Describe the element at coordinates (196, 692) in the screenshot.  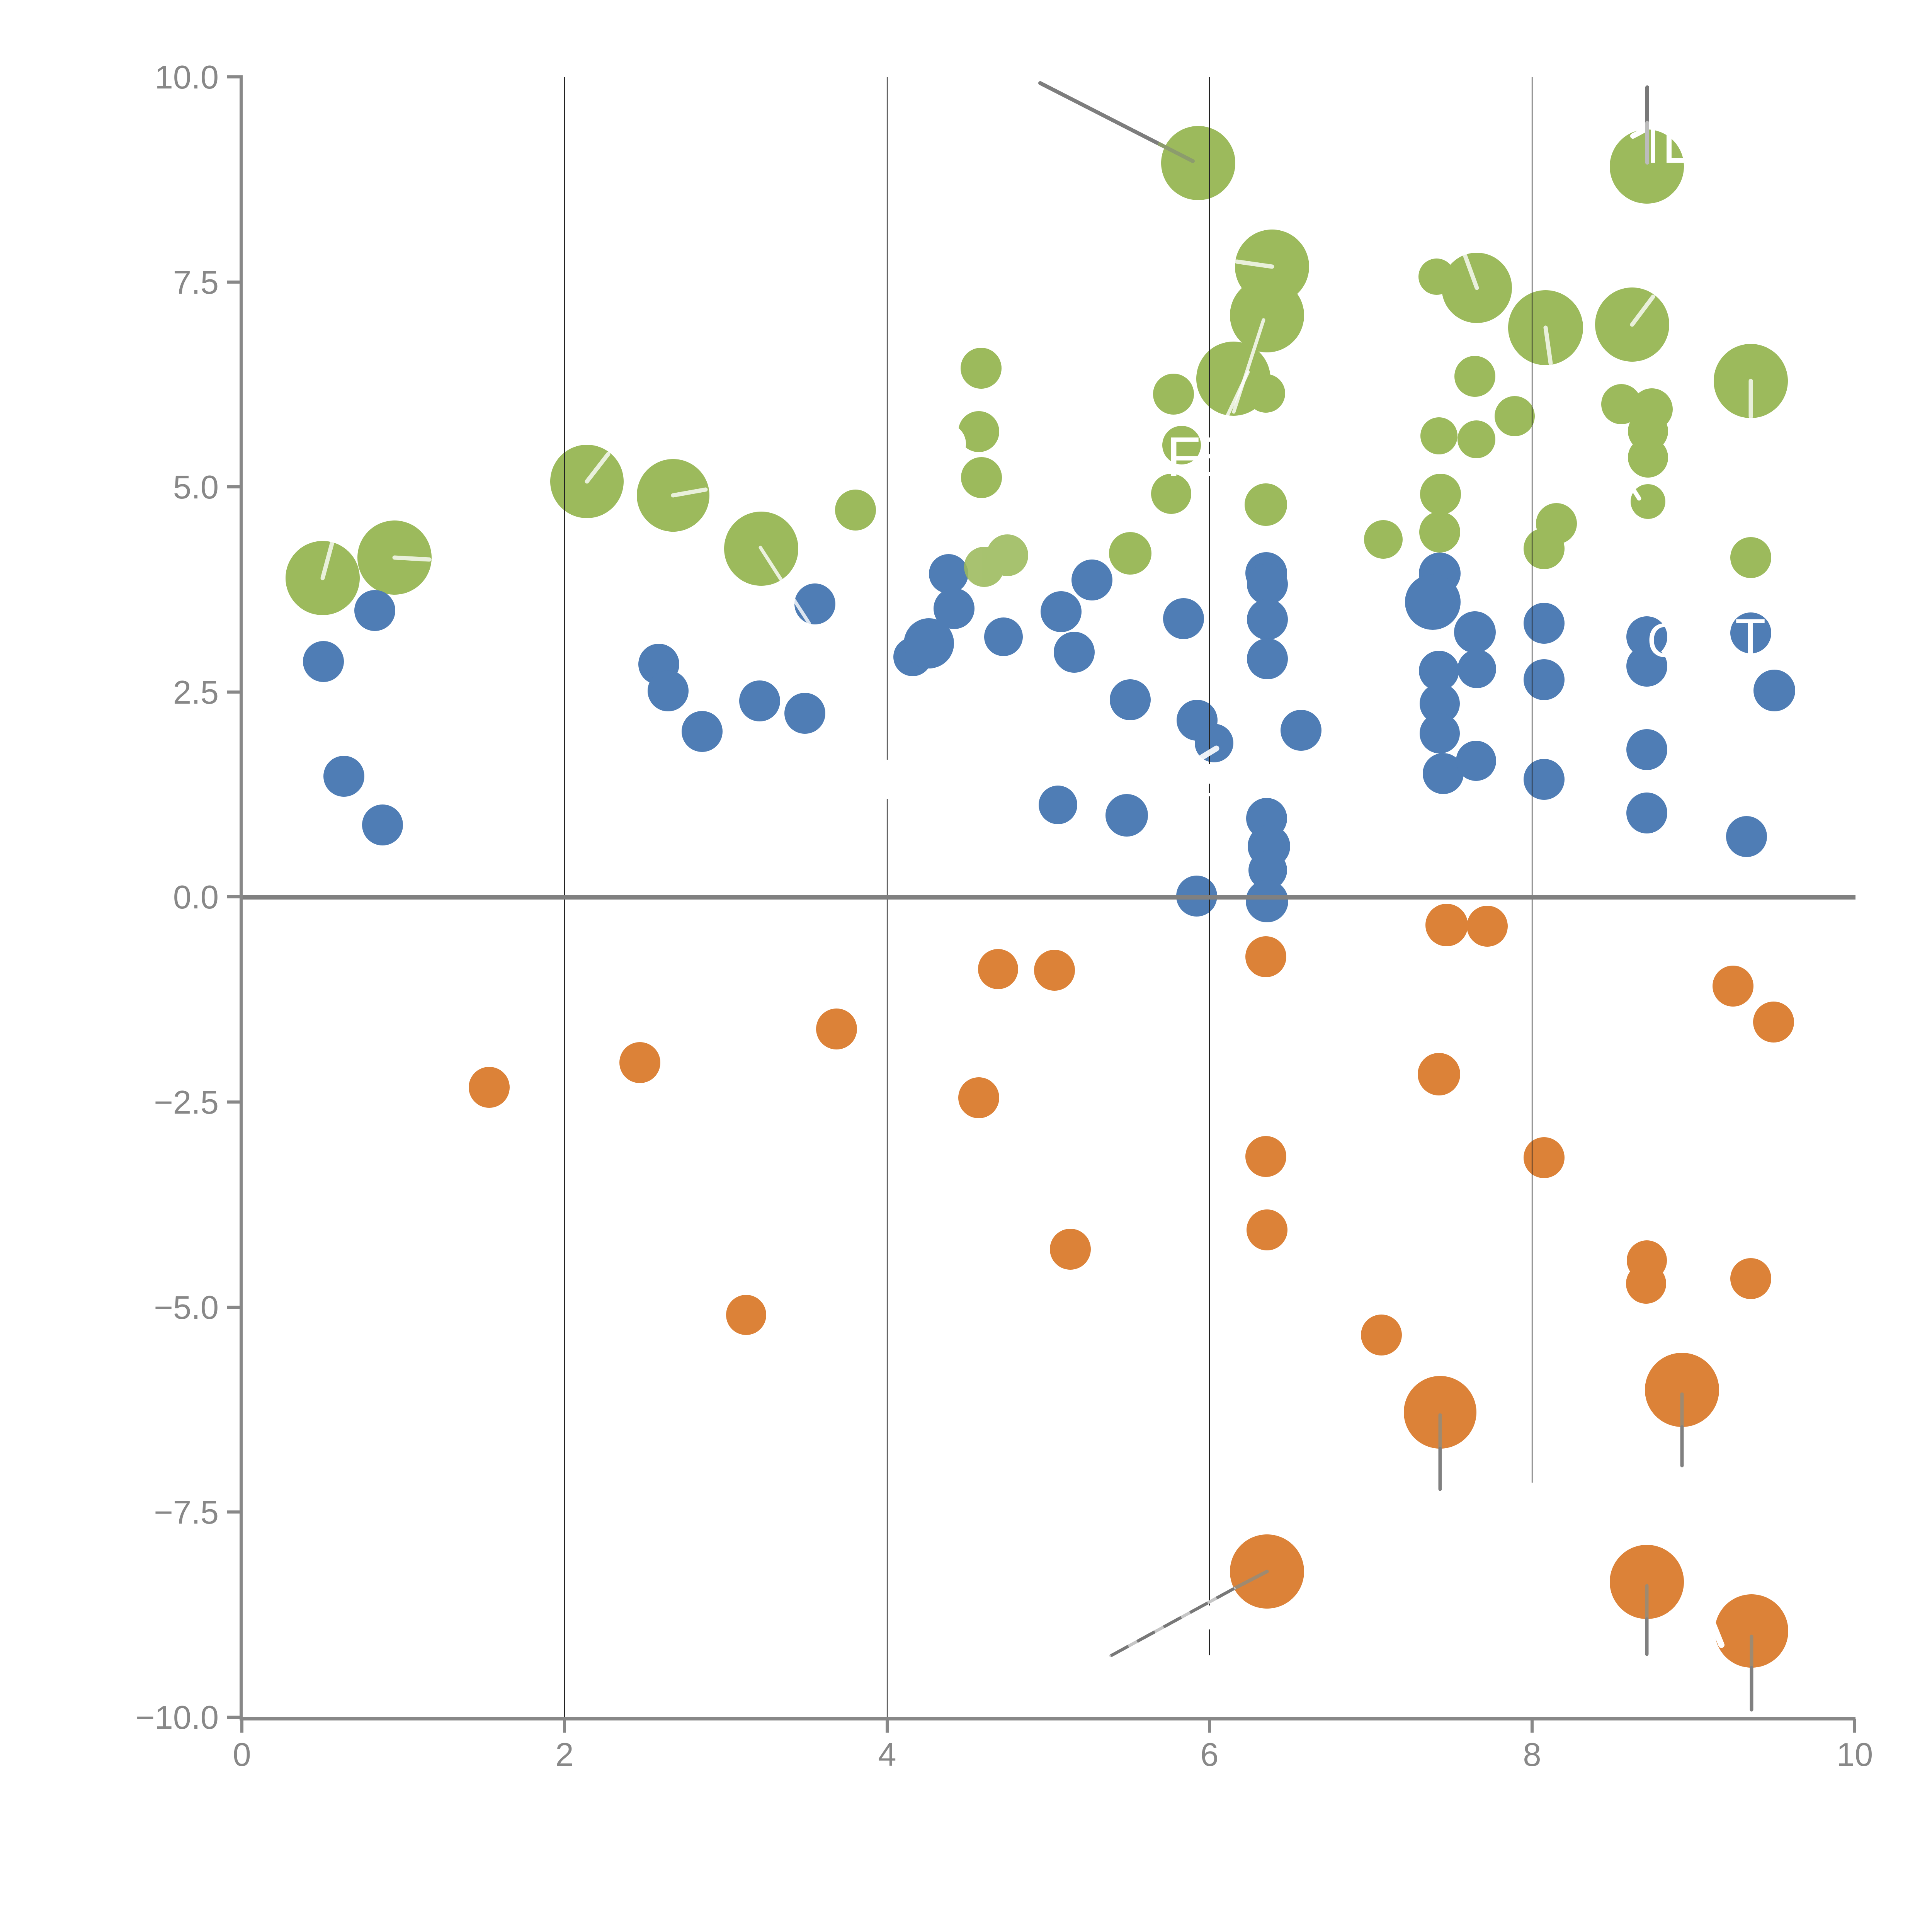
I see `svg-text: 2.5` at that location.